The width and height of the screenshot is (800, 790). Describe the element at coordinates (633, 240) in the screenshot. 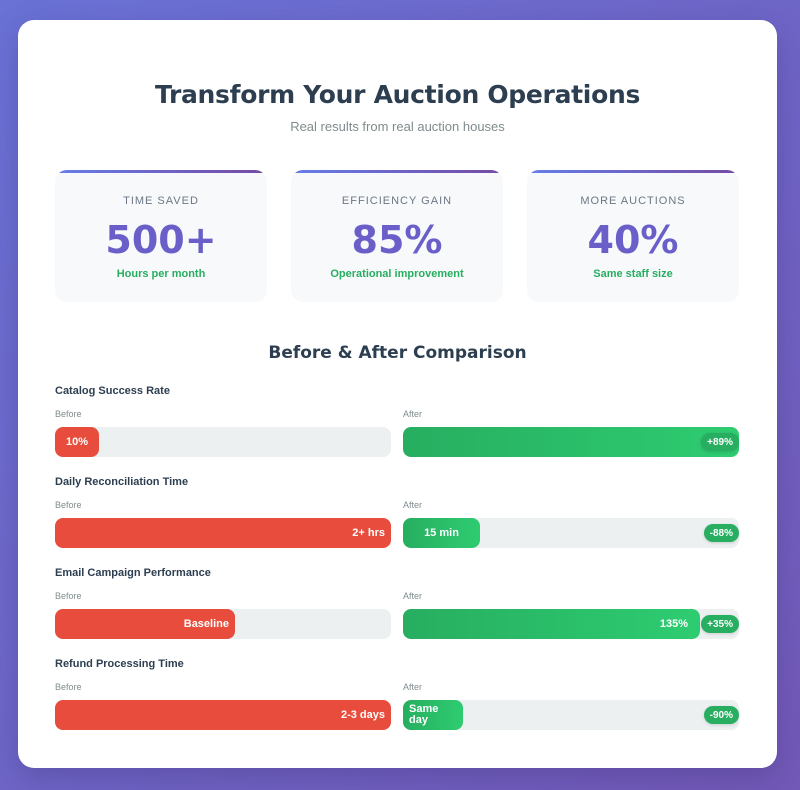

I see `stat-value: 40%` at that location.